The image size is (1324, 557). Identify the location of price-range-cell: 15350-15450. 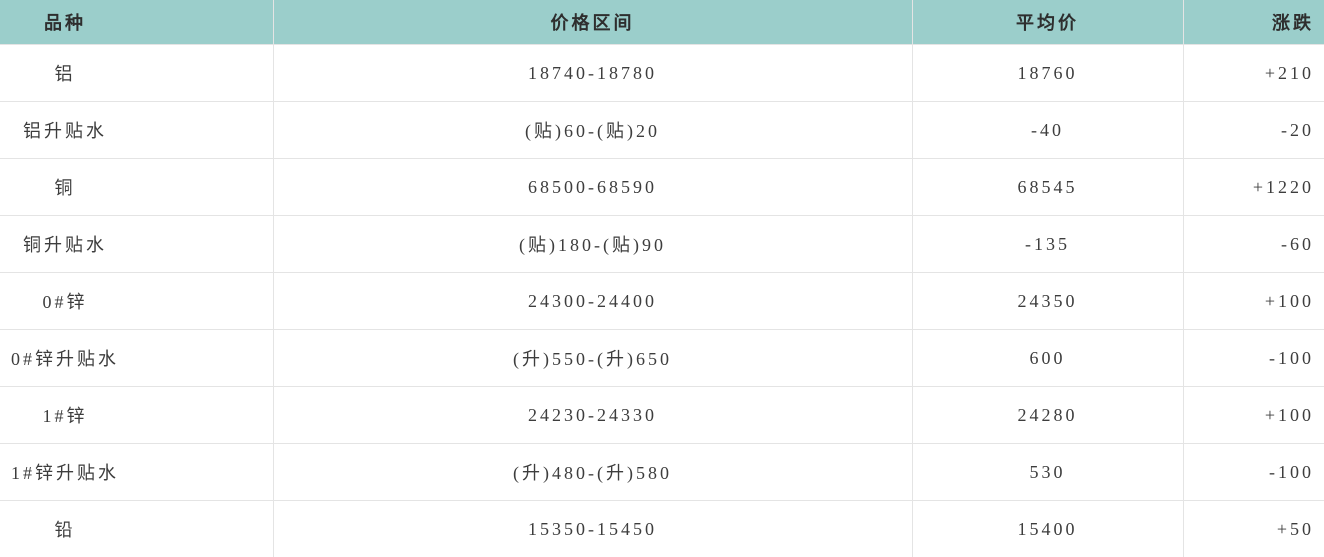
(592, 529).